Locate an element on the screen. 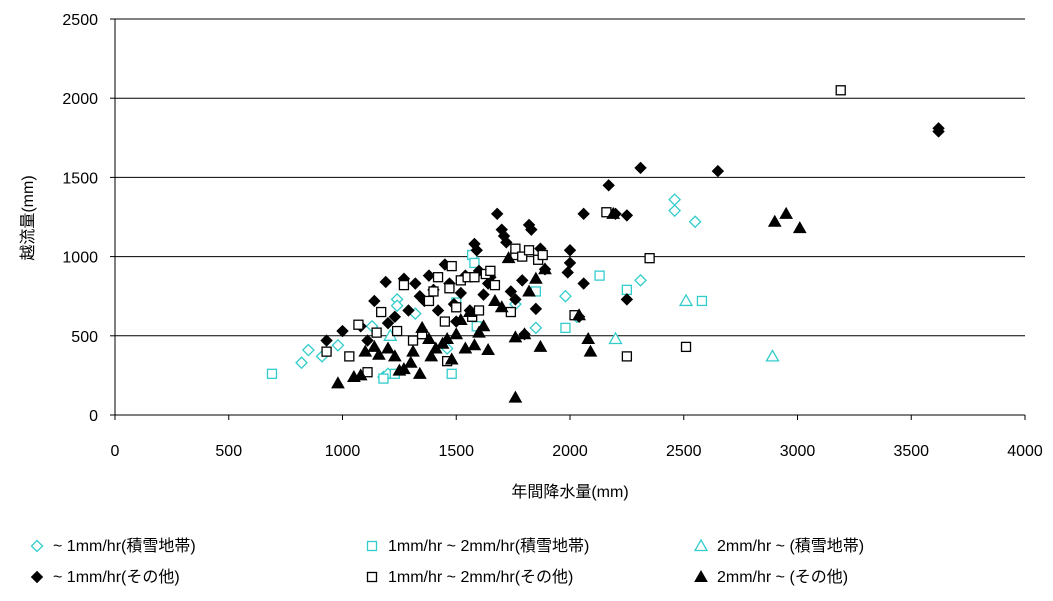 This screenshot has width=1053, height=601. legend-item-5: 1mm/hr ~ 2mm/hr(その他) is located at coordinates (469, 577).